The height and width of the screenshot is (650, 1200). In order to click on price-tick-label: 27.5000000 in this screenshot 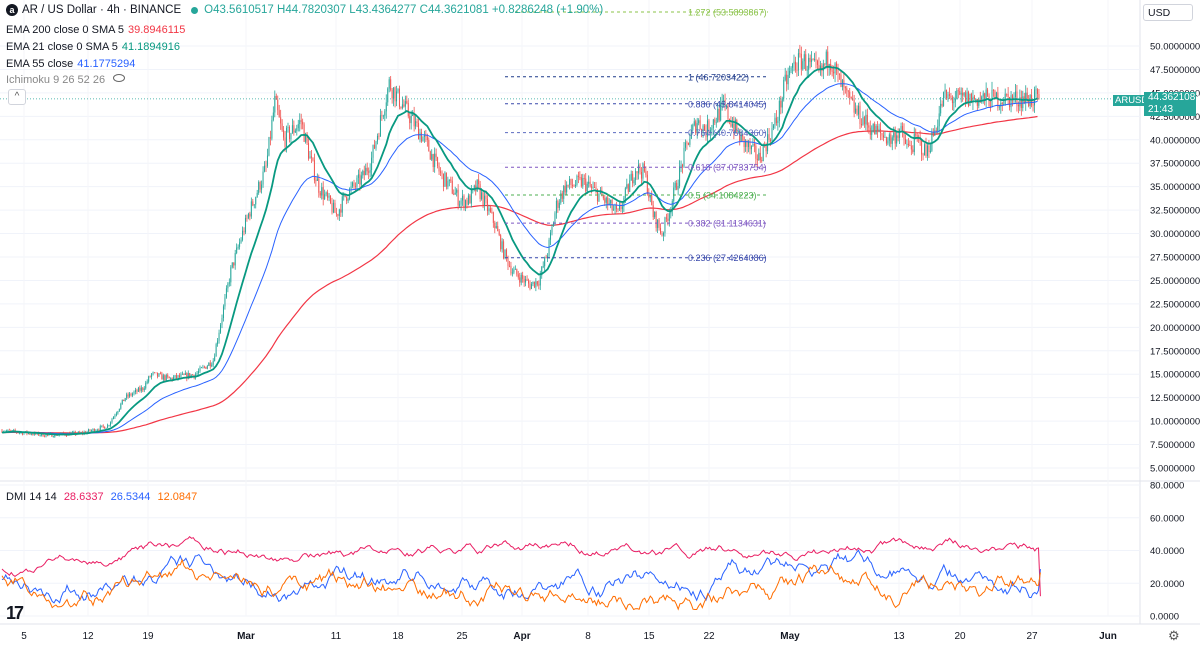, I will do `click(1175, 258)`.